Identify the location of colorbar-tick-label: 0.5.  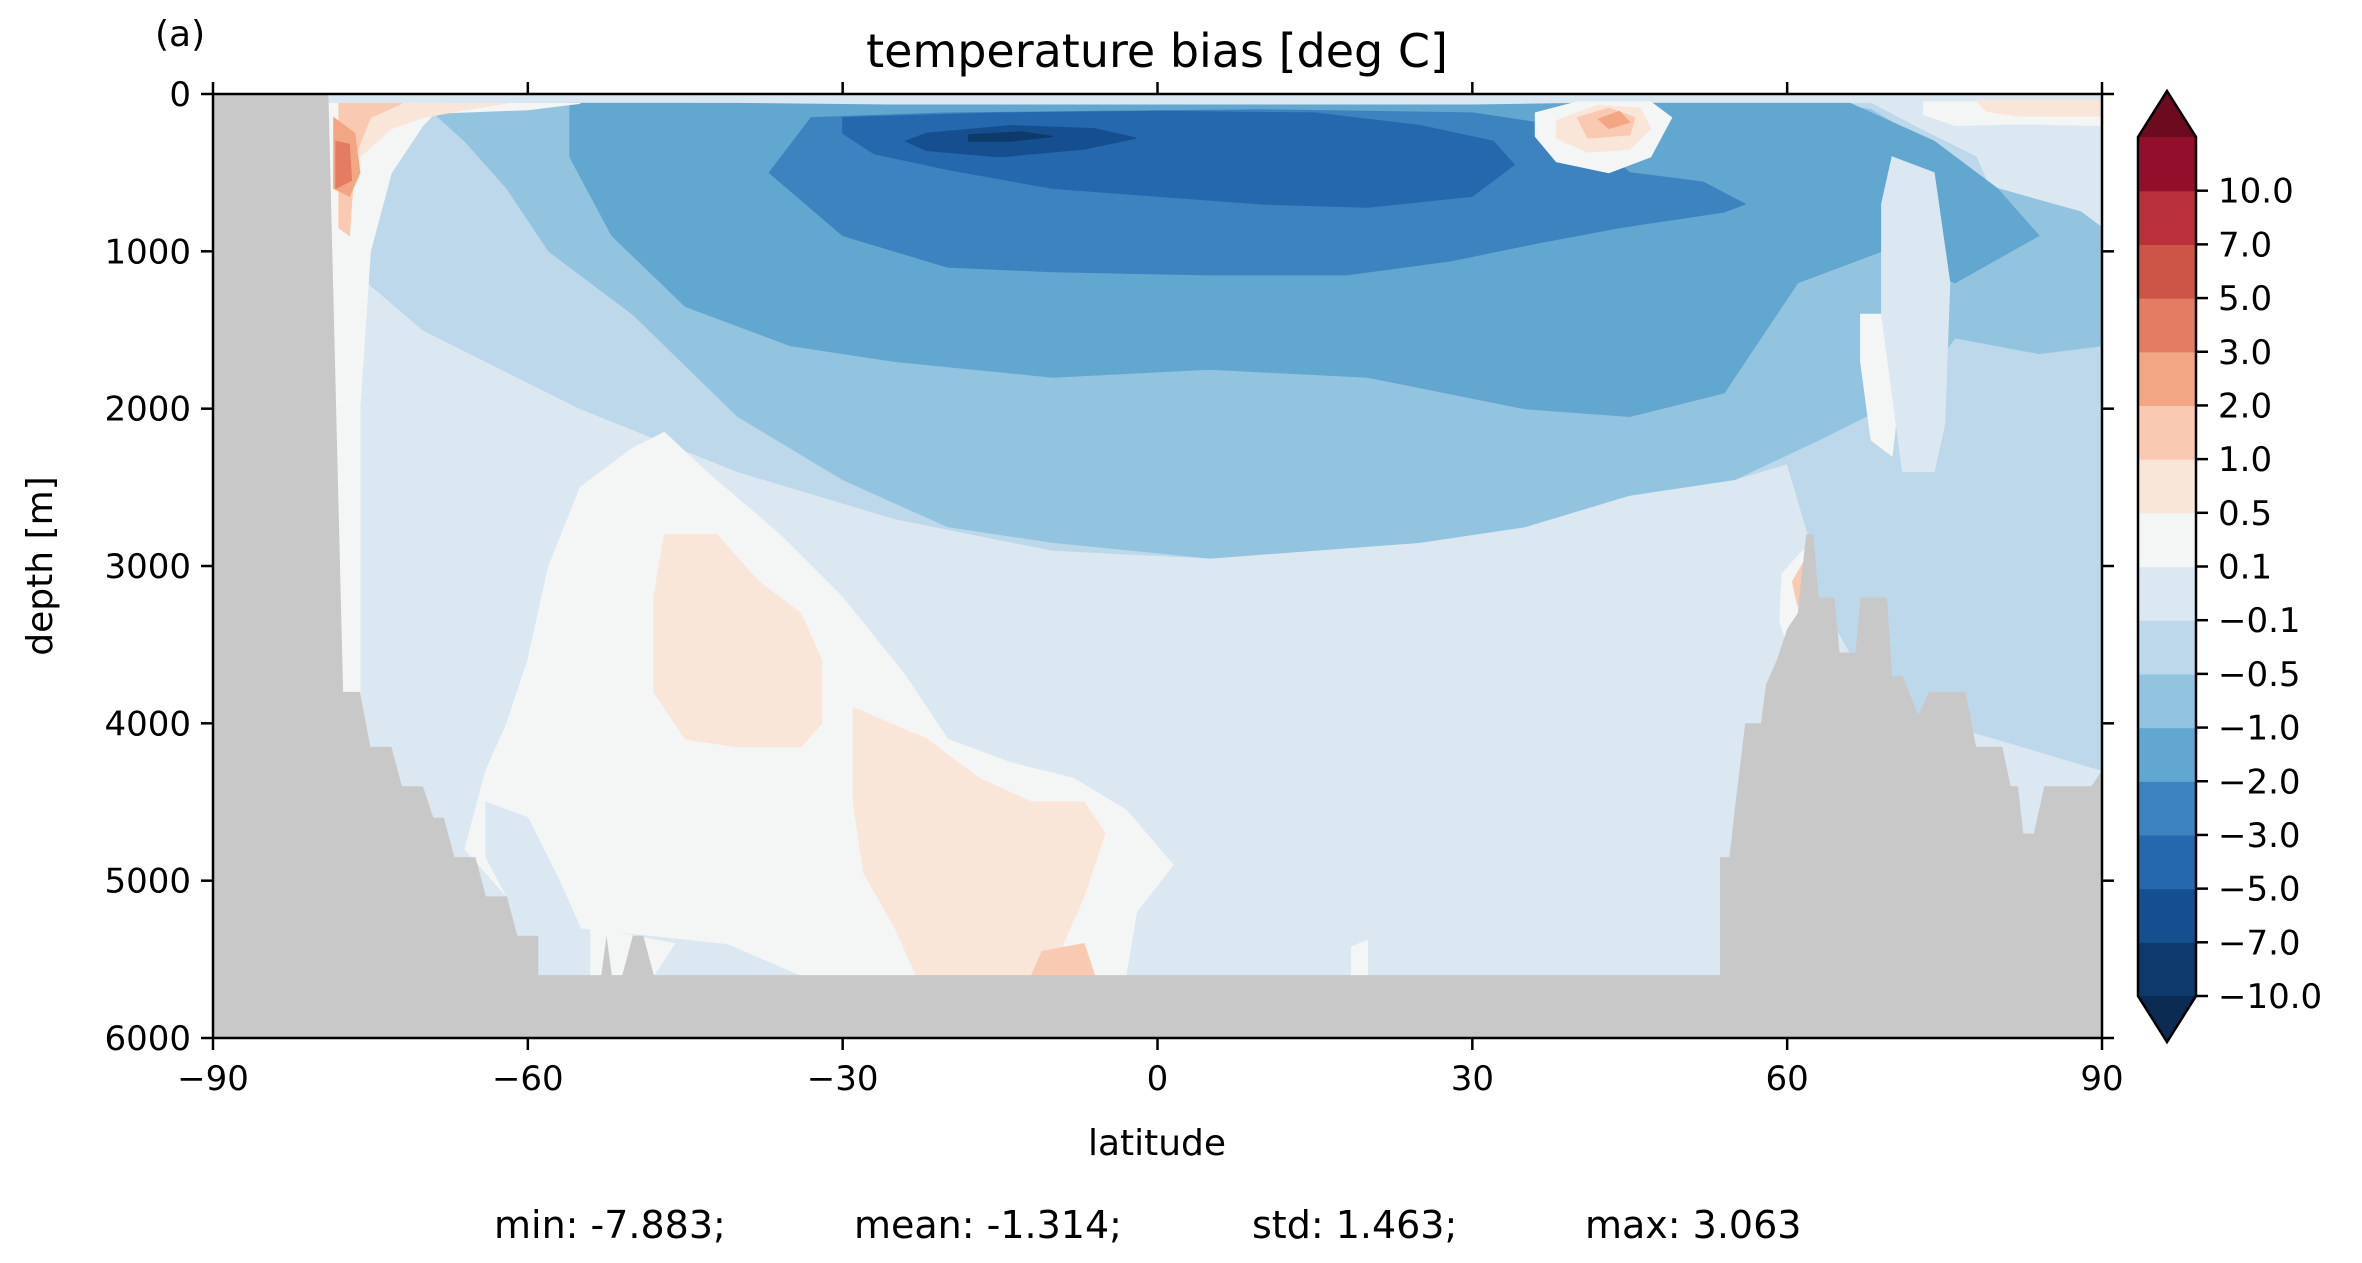
(2245, 514).